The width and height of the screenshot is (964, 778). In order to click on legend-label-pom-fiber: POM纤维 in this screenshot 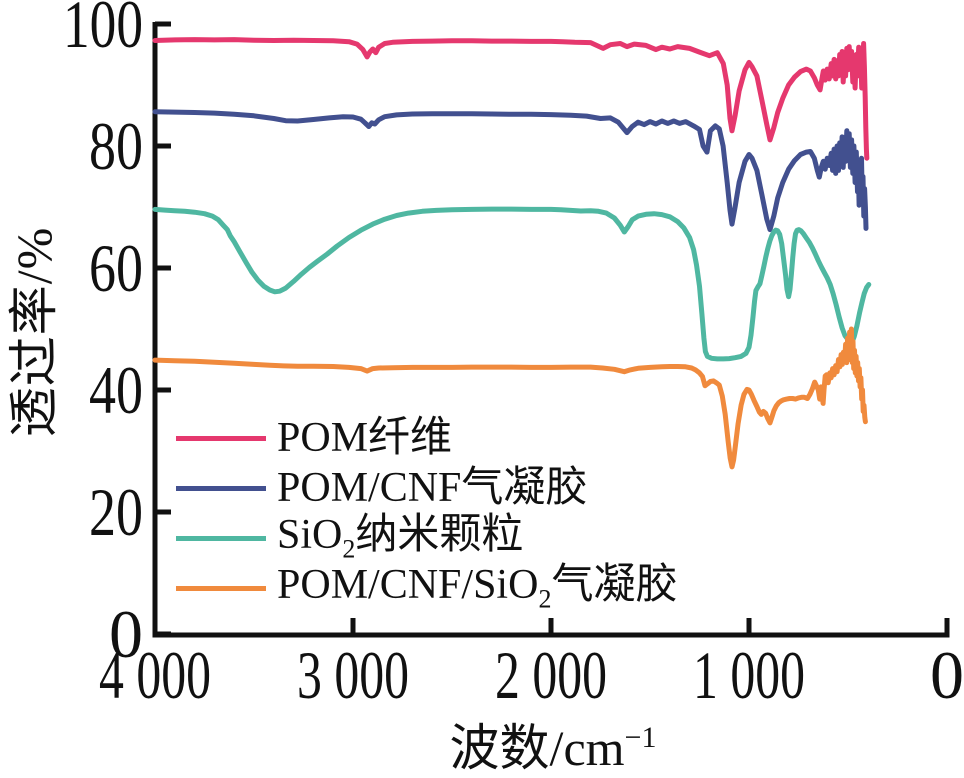, I will do `click(365, 438)`.